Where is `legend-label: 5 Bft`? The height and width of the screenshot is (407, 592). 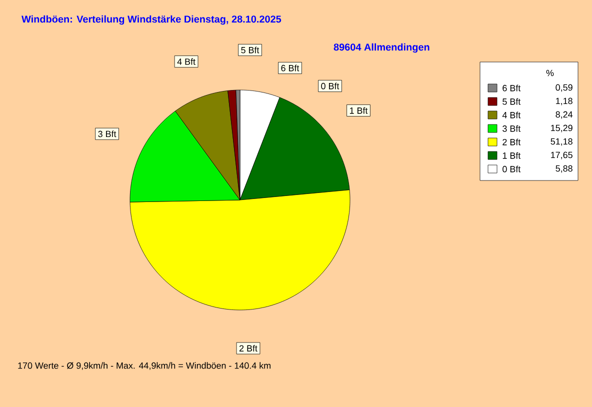
legend-label: 5 Bft is located at coordinates (511, 101).